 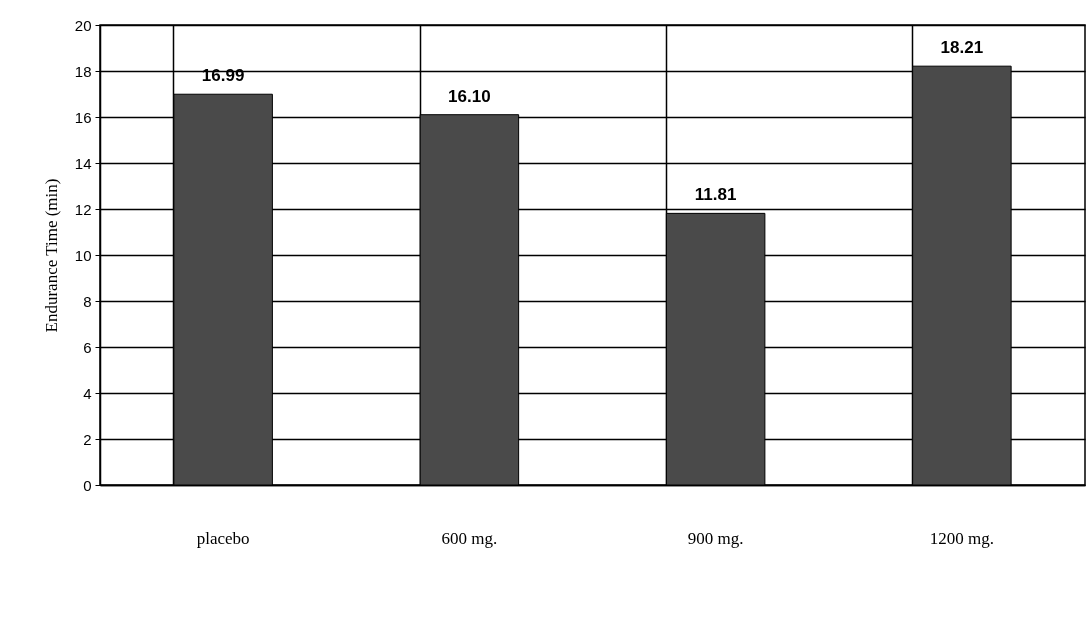 I want to click on x-tick-label: placebo, so click(x=223, y=538).